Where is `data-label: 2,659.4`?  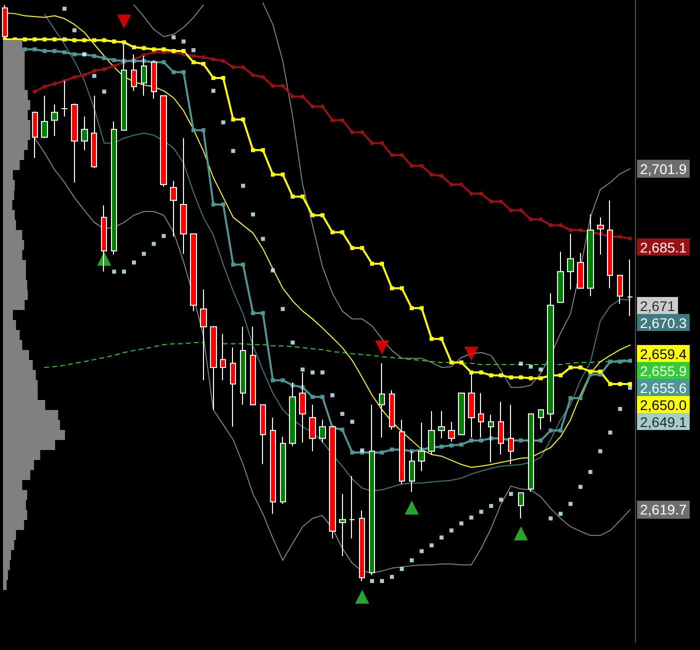 data-label: 2,659.4 is located at coordinates (663, 354).